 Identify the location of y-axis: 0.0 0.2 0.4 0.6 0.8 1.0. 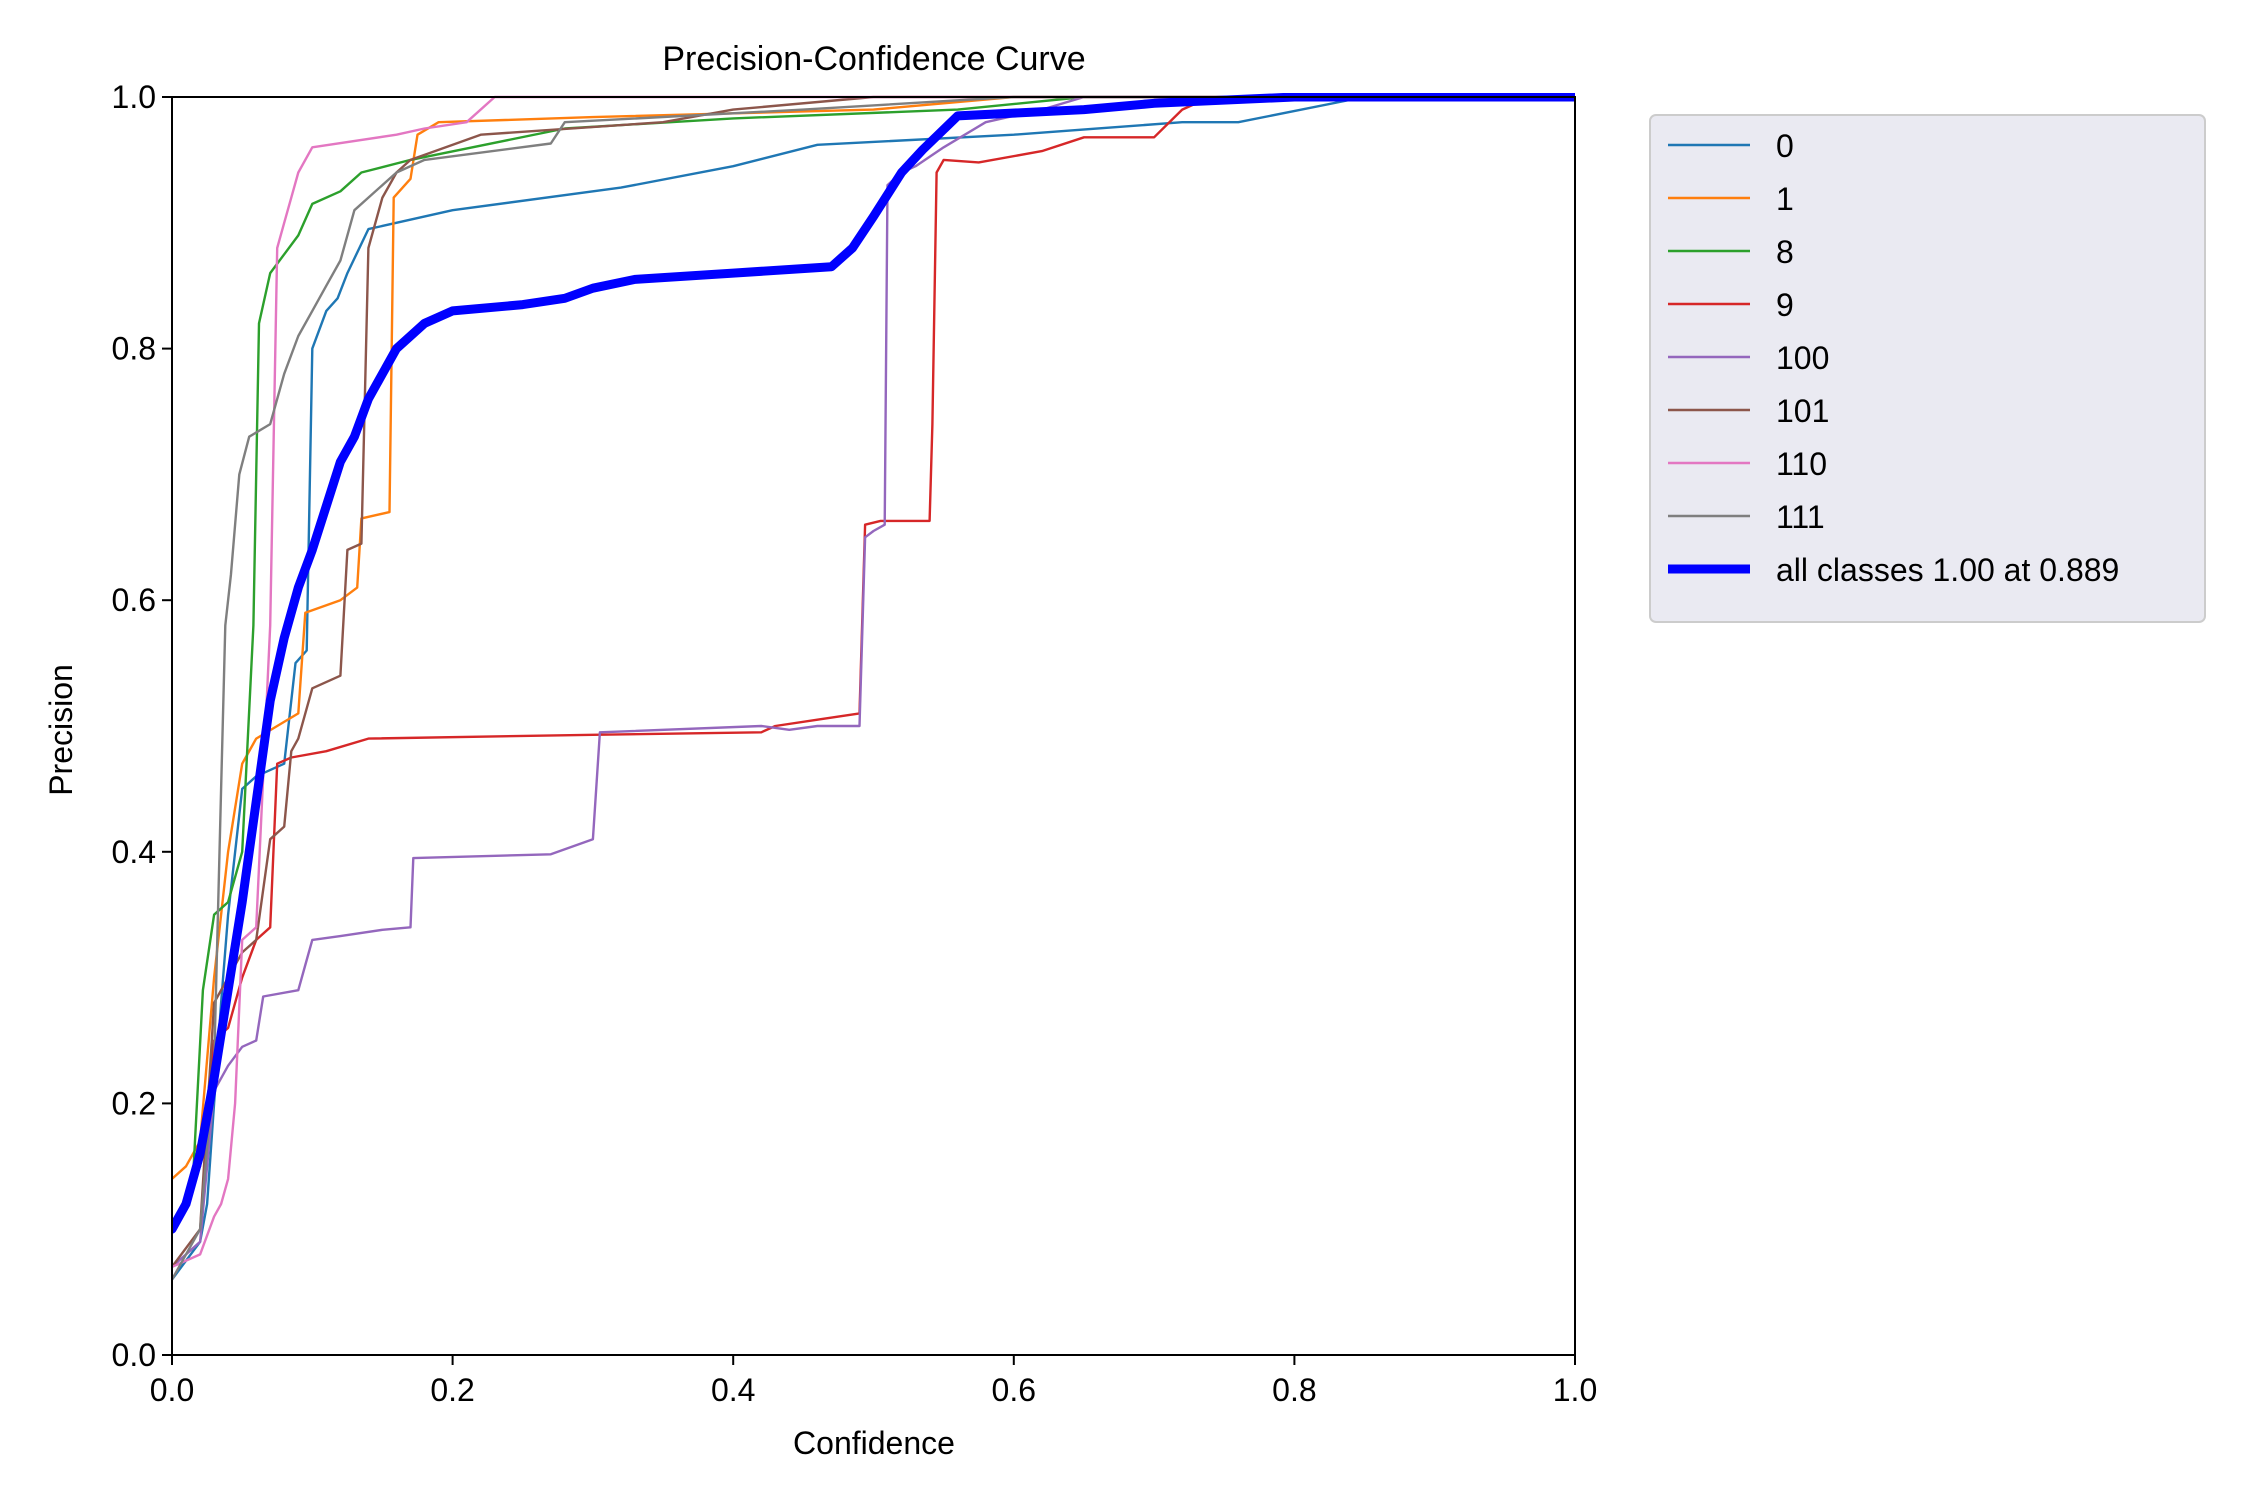
(142, 726).